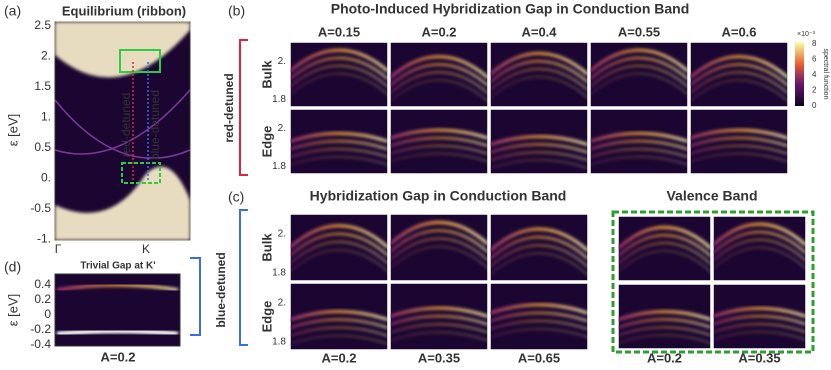 This screenshot has width=831, height=370. Describe the element at coordinates (12, 11) in the screenshot. I see `panel-label: (a)` at that location.